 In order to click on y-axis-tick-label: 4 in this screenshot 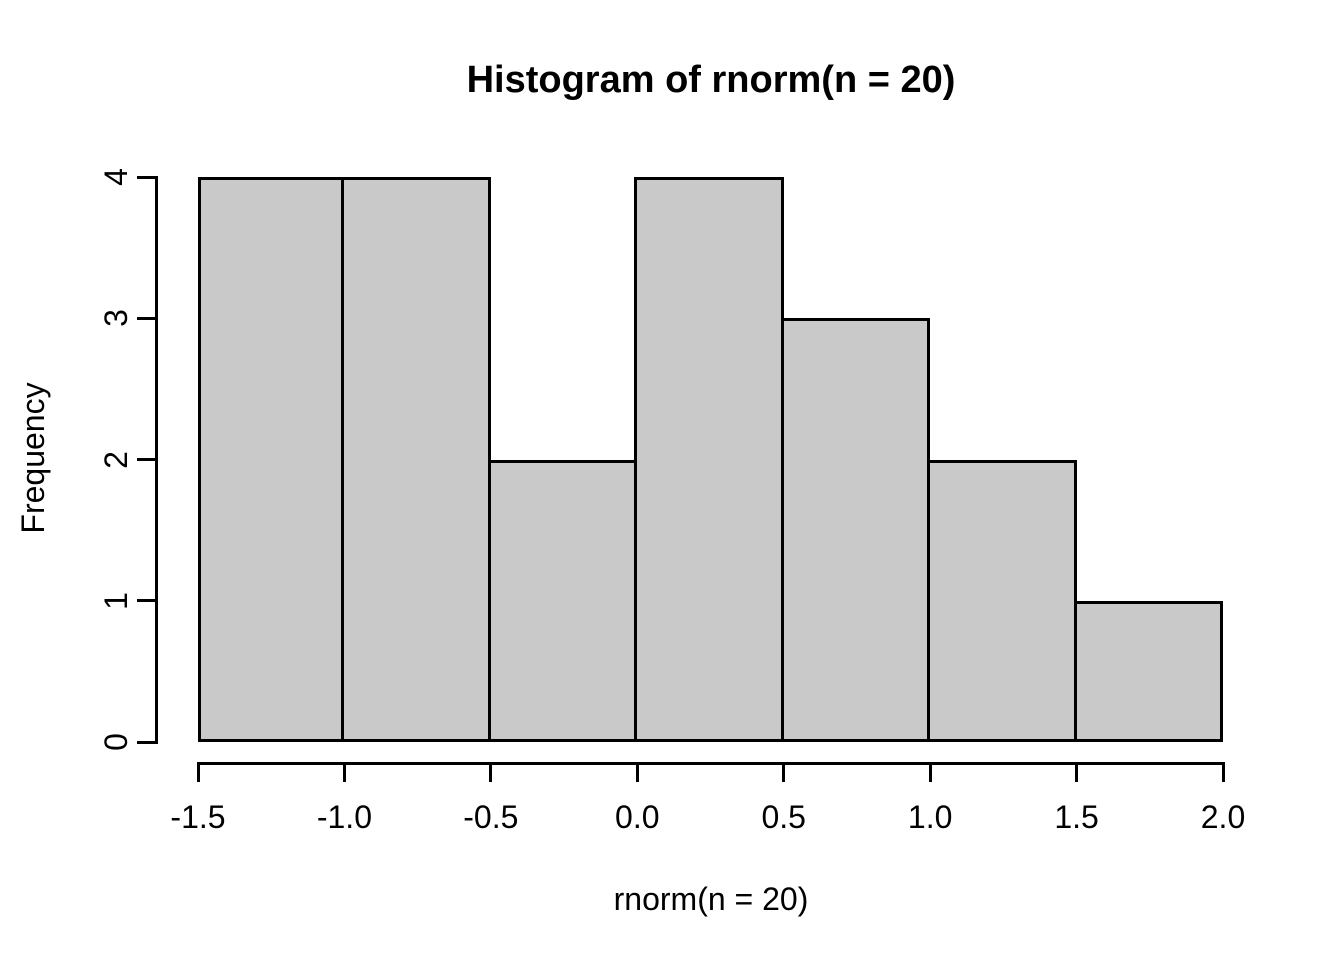, I will do `click(116, 177)`.